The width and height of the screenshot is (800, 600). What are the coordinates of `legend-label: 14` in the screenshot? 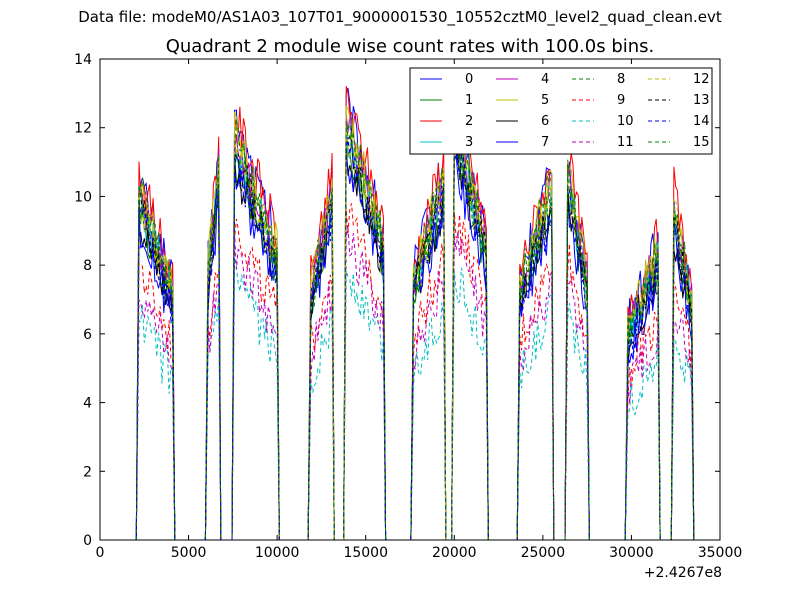 It's located at (701, 121).